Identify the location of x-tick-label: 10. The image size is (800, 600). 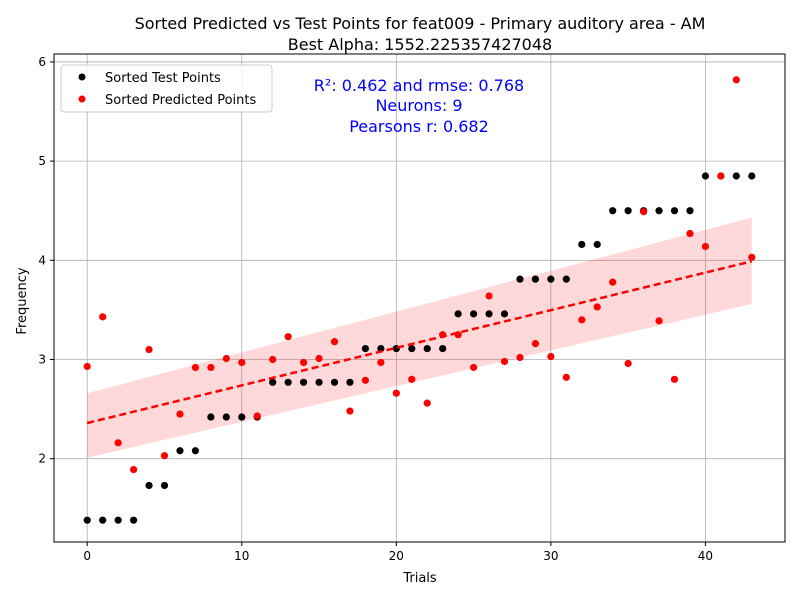
(241, 556).